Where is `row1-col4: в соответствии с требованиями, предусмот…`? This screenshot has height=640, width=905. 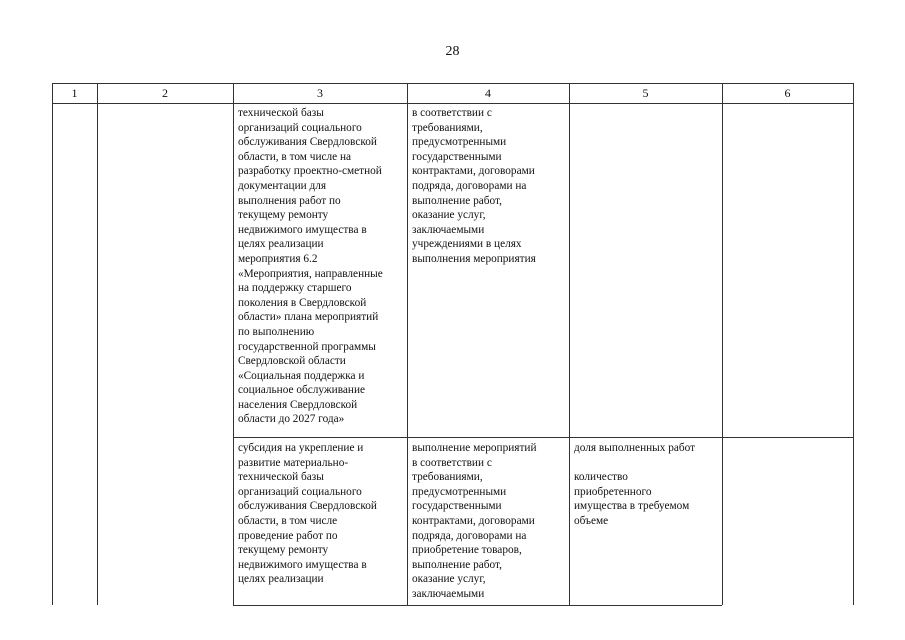
row1-col4: в соответствии с требованиями, предусмот… is located at coordinates (474, 186).